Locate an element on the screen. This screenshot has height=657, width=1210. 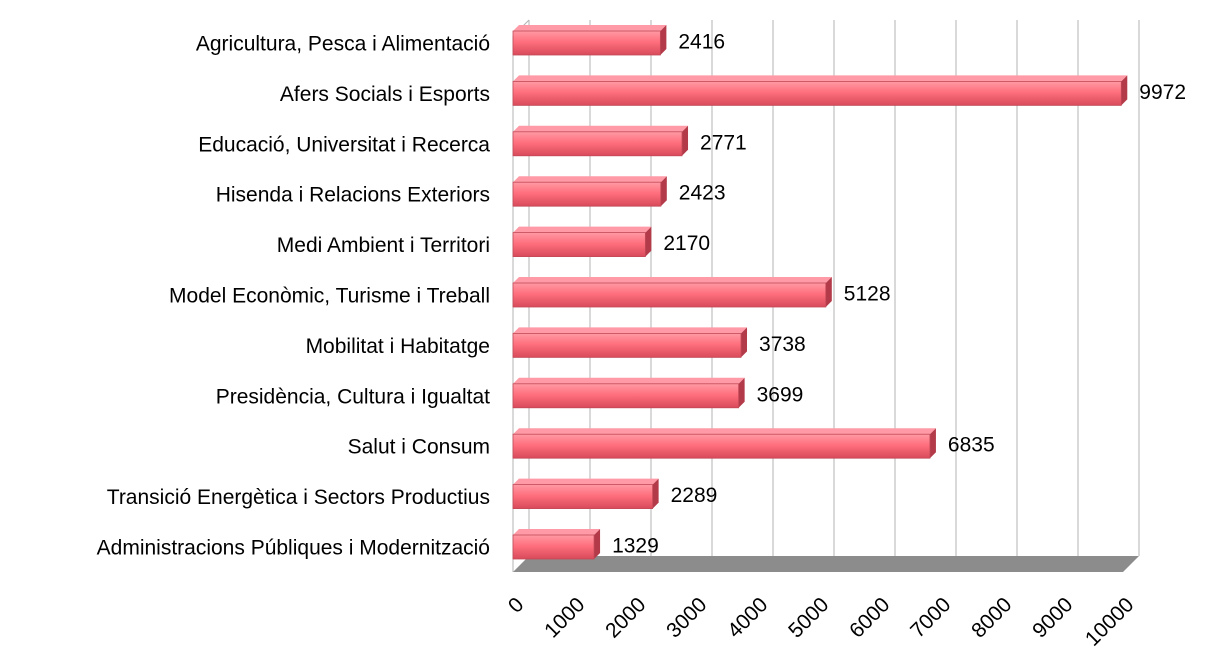
y-tick-label: Presidència, Cultura i Igualtat is located at coordinates (353, 396).